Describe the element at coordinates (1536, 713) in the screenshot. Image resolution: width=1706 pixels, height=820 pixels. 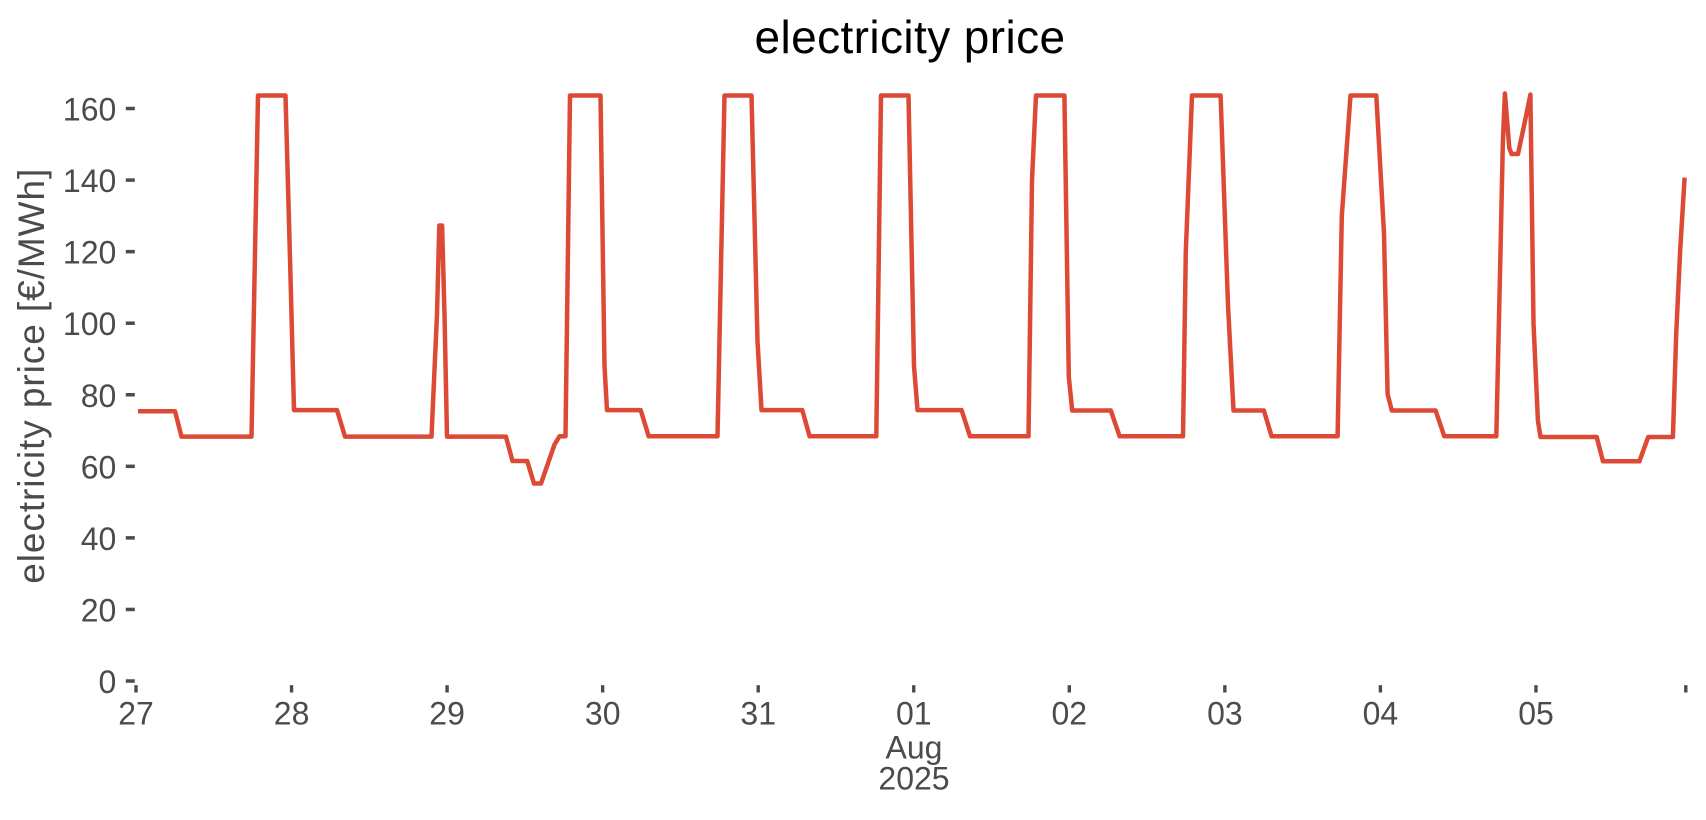
I see `svg-text: 05` at that location.